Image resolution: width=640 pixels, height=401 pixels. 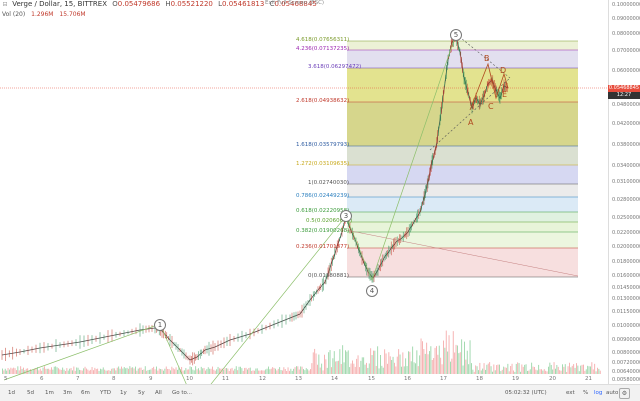 I want to click on fib-band, so click(x=462, y=59).